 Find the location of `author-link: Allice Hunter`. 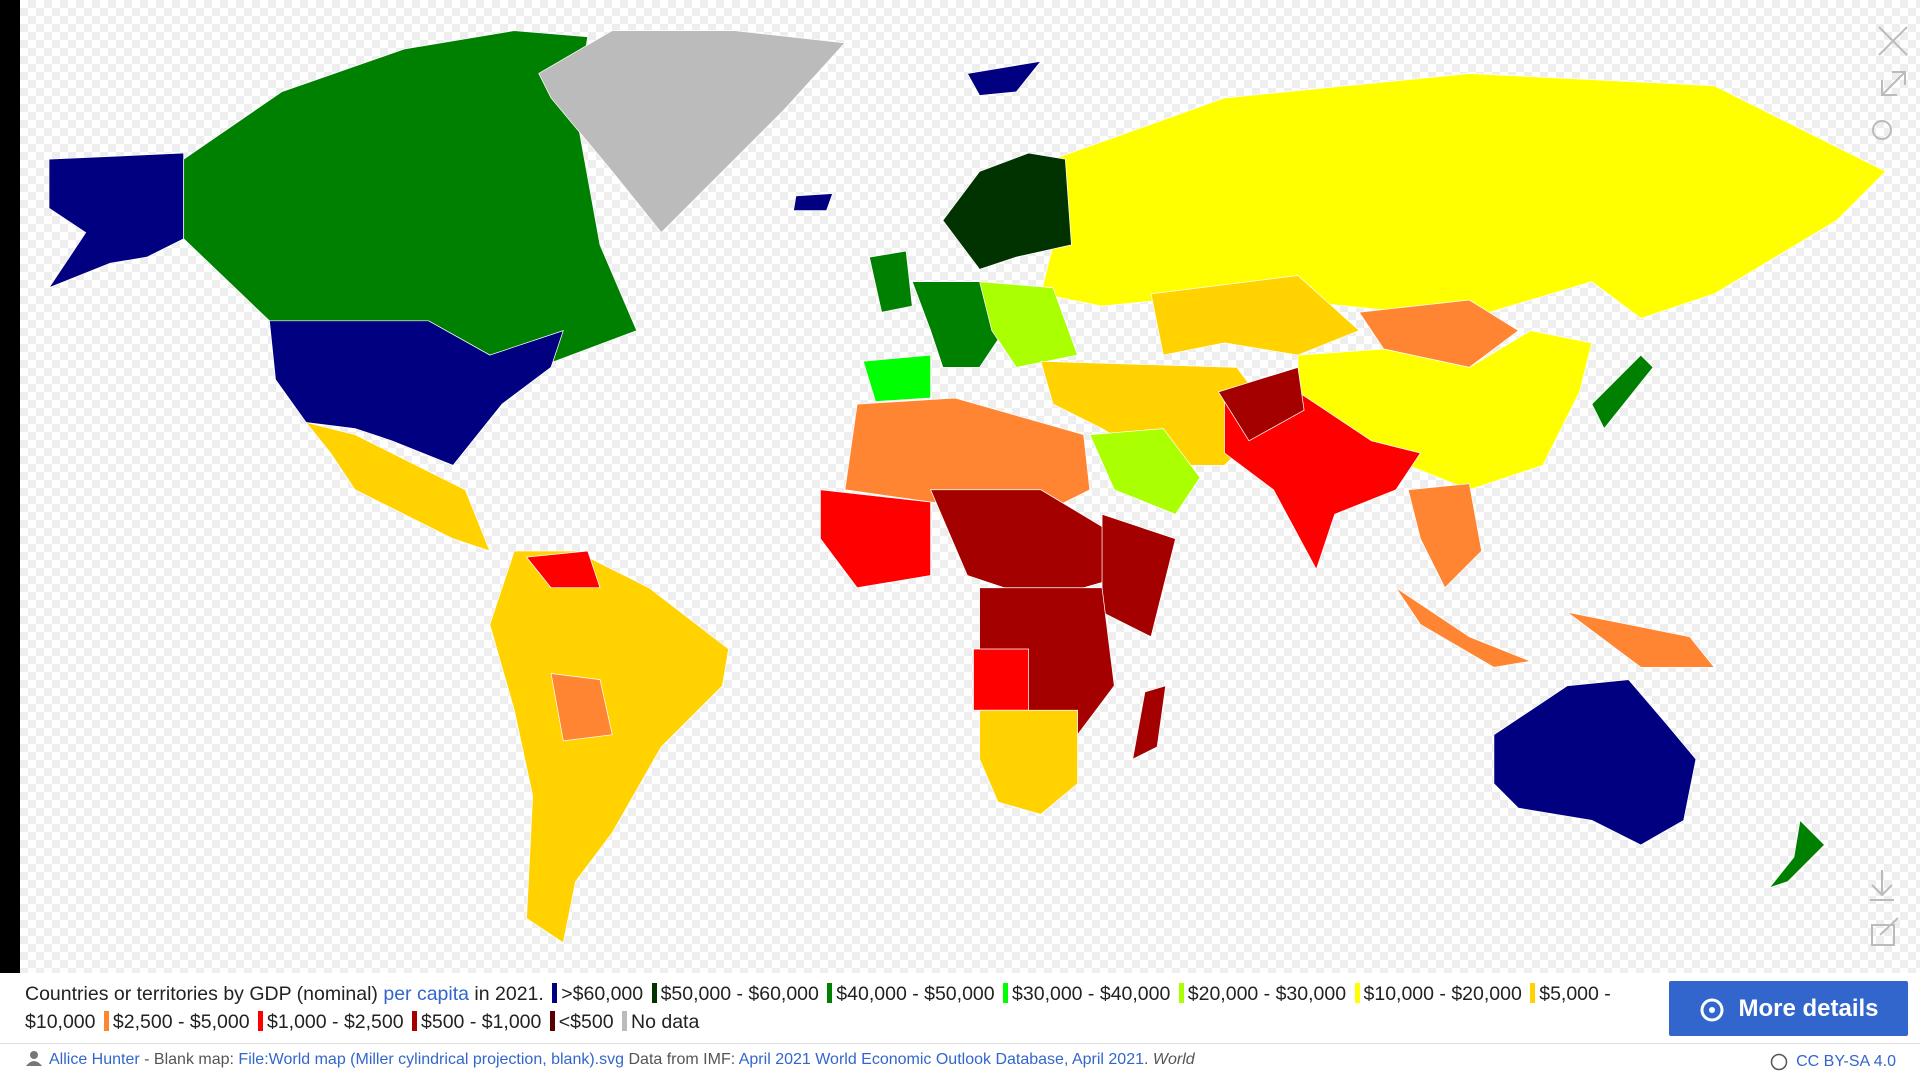

author-link: Allice Hunter is located at coordinates (94, 1059).